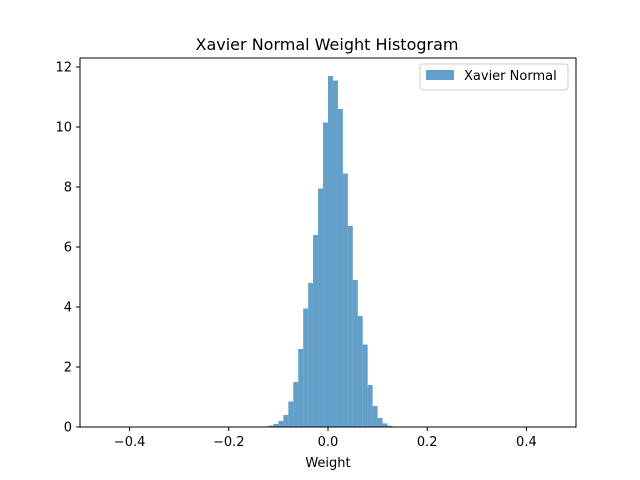  I want to click on y-tick-label: 8, so click(68, 188).